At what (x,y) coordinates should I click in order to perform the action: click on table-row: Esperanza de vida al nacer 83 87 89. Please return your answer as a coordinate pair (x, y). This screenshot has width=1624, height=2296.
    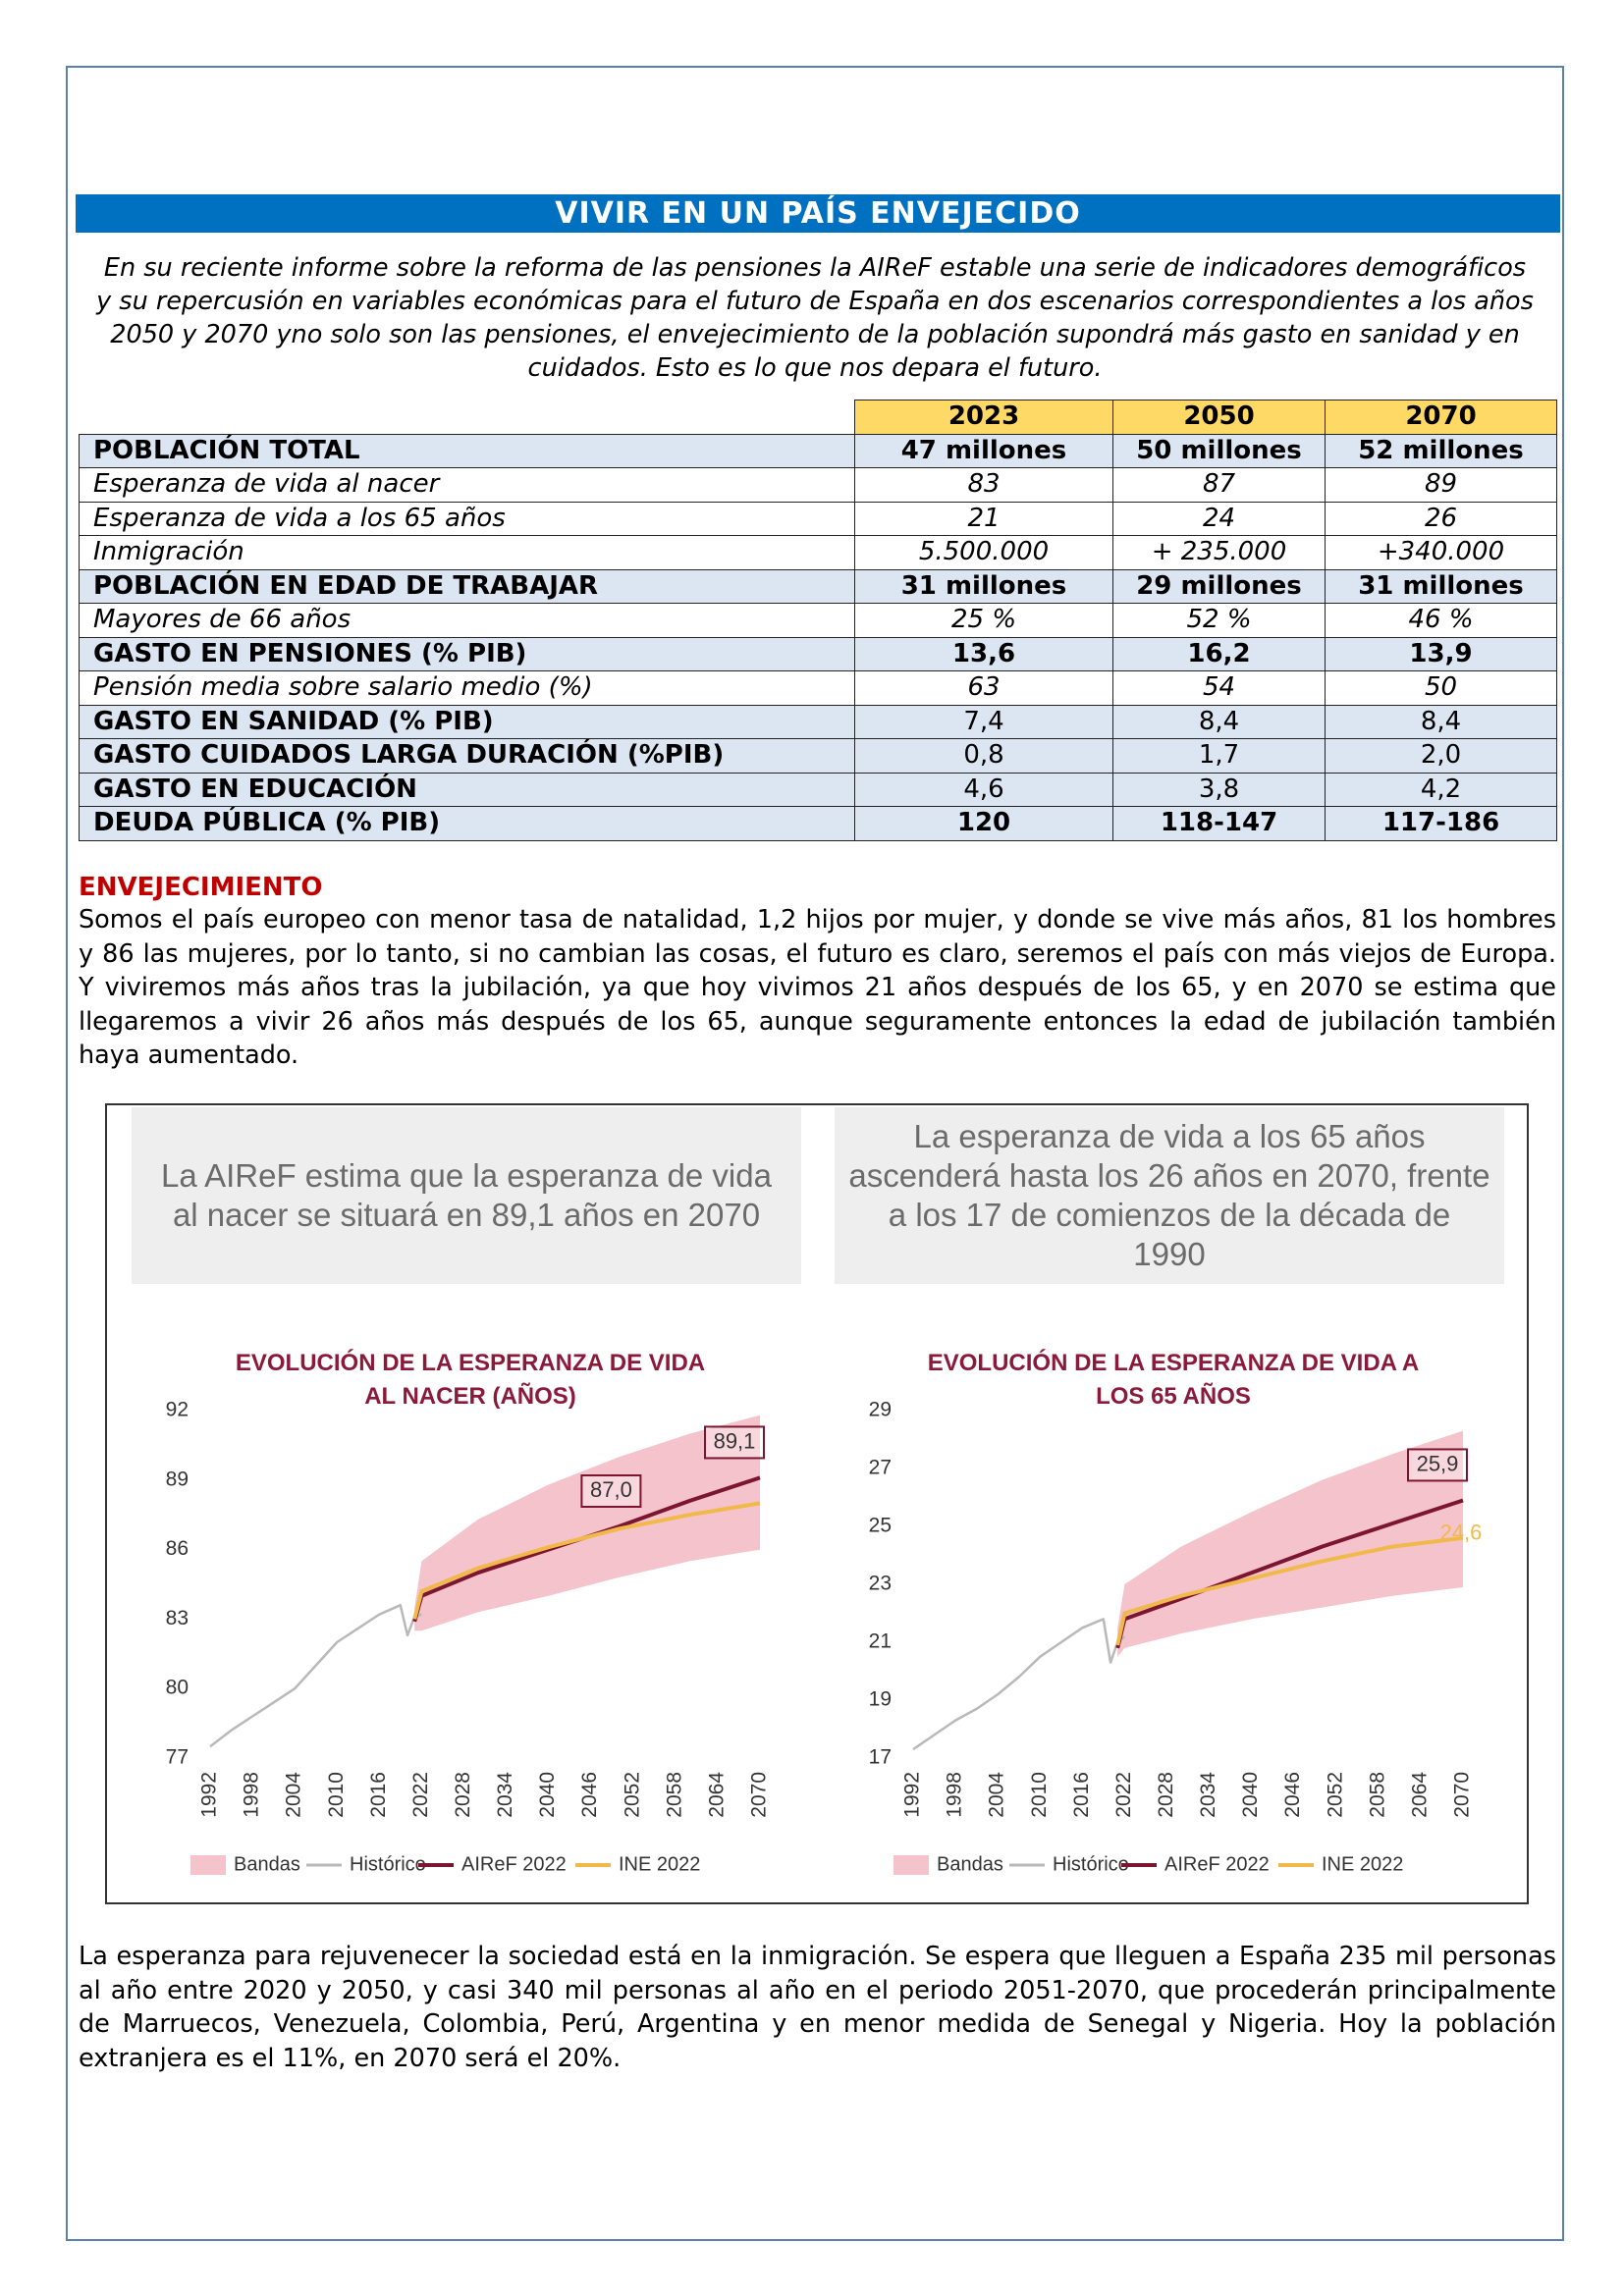
    Looking at the image, I should click on (818, 485).